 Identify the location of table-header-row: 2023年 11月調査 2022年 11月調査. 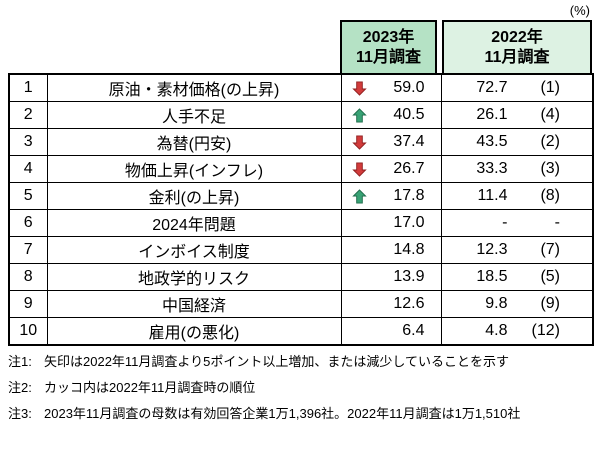
(300, 46).